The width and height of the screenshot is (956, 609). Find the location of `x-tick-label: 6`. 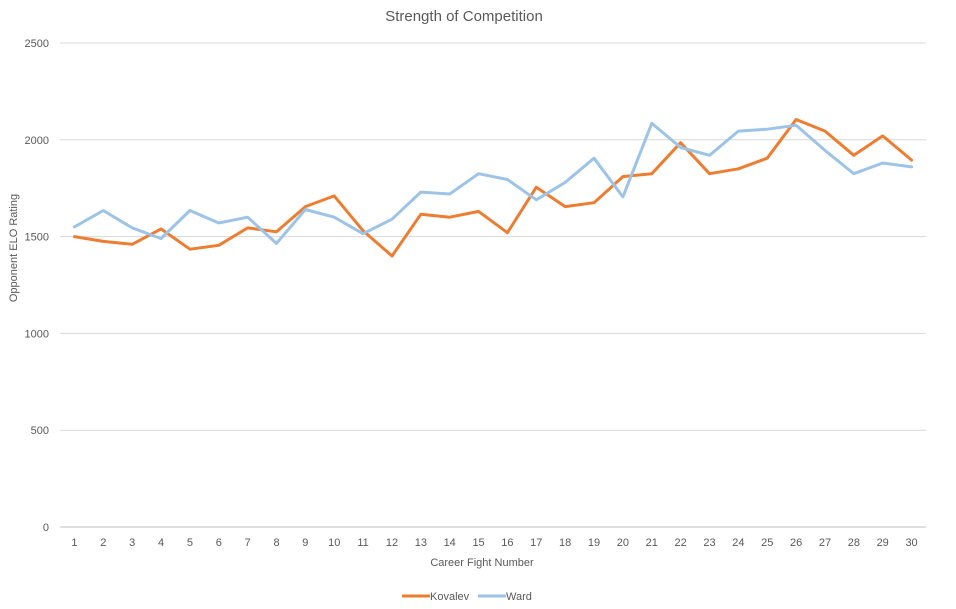

x-tick-label: 6 is located at coordinates (219, 543).